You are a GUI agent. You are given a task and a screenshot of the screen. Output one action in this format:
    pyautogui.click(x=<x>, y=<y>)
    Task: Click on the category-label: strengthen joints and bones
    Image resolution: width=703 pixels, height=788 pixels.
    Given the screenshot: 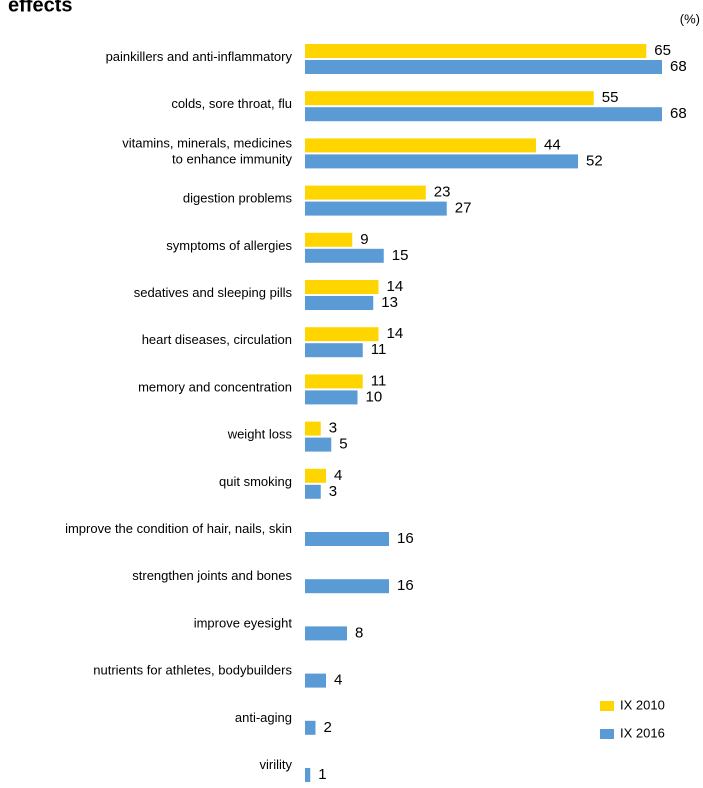 What is the action you would take?
    pyautogui.click(x=212, y=576)
    